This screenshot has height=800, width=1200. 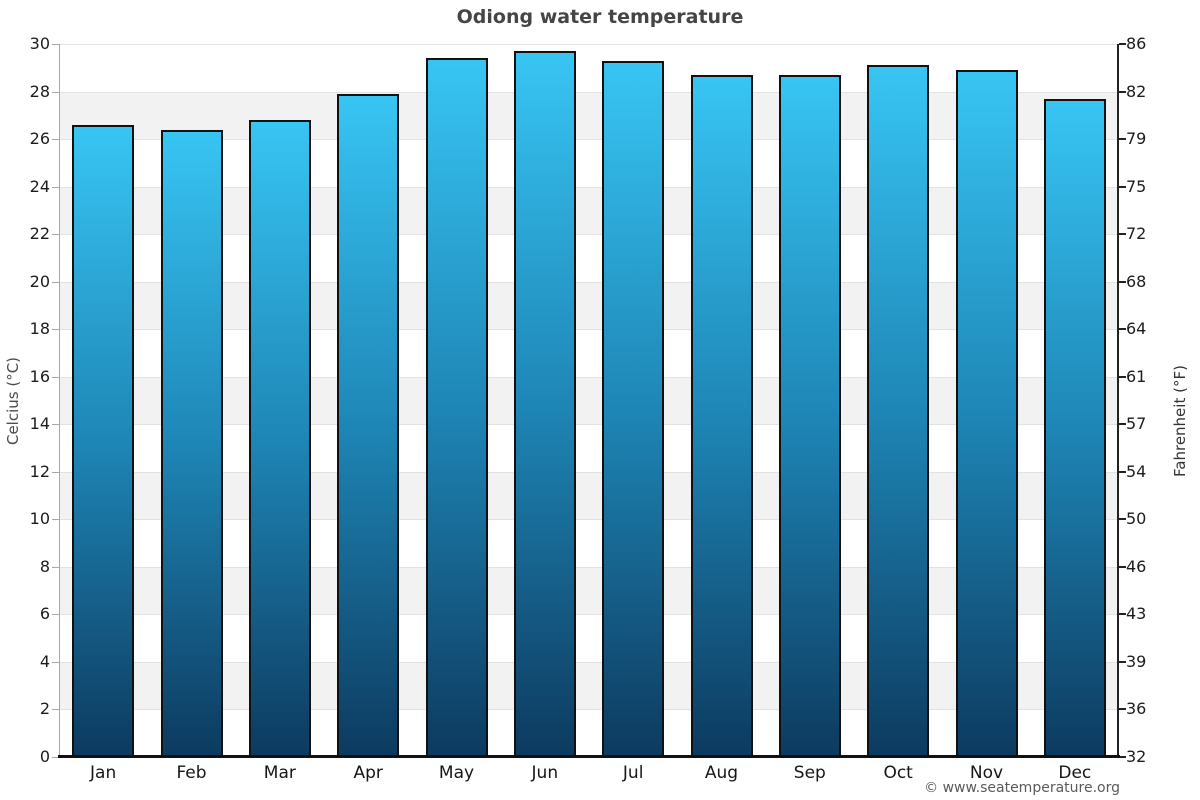 I want to click on celsius-tick-label: 2, so click(x=44, y=709).